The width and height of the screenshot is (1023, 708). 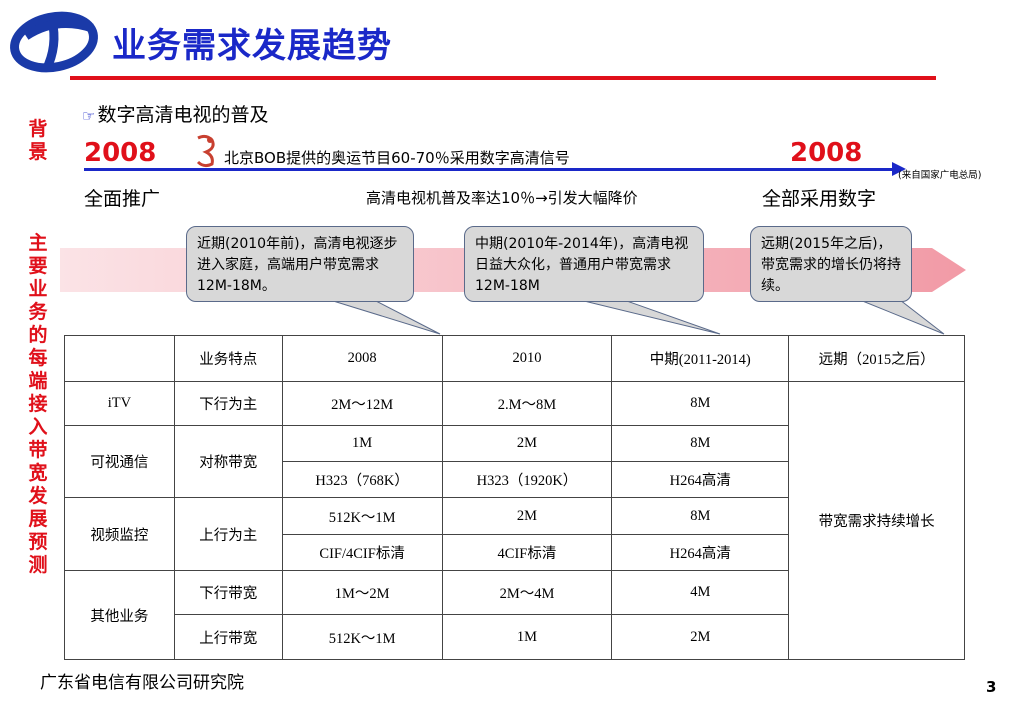 What do you see at coordinates (119, 534) in the screenshot?
I see `service-name: 视频监控` at bounding box center [119, 534].